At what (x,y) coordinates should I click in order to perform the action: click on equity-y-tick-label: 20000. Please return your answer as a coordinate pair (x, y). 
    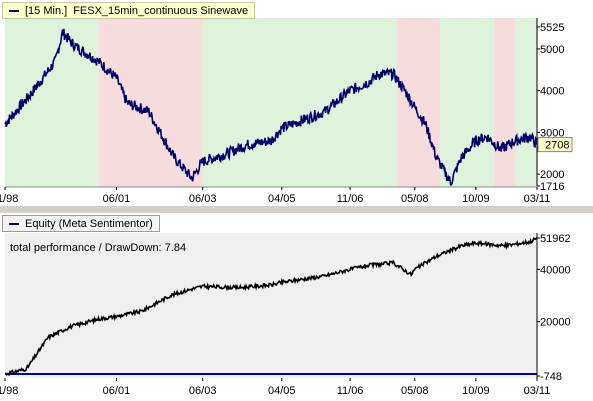
    Looking at the image, I should click on (555, 323).